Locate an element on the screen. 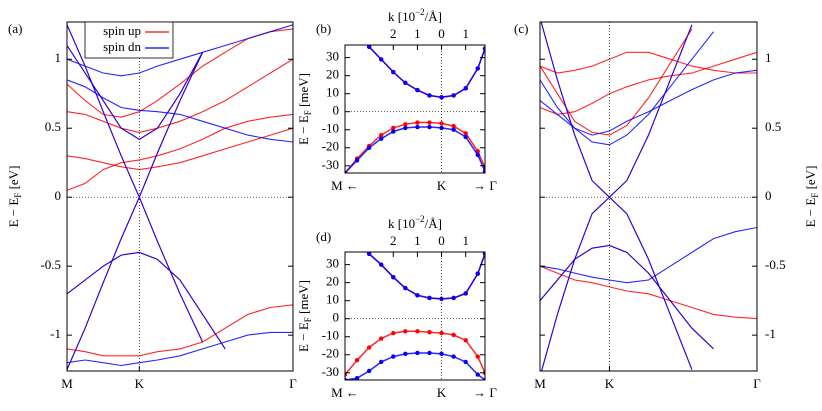  y-tick-label: 20 is located at coordinates (332, 281).